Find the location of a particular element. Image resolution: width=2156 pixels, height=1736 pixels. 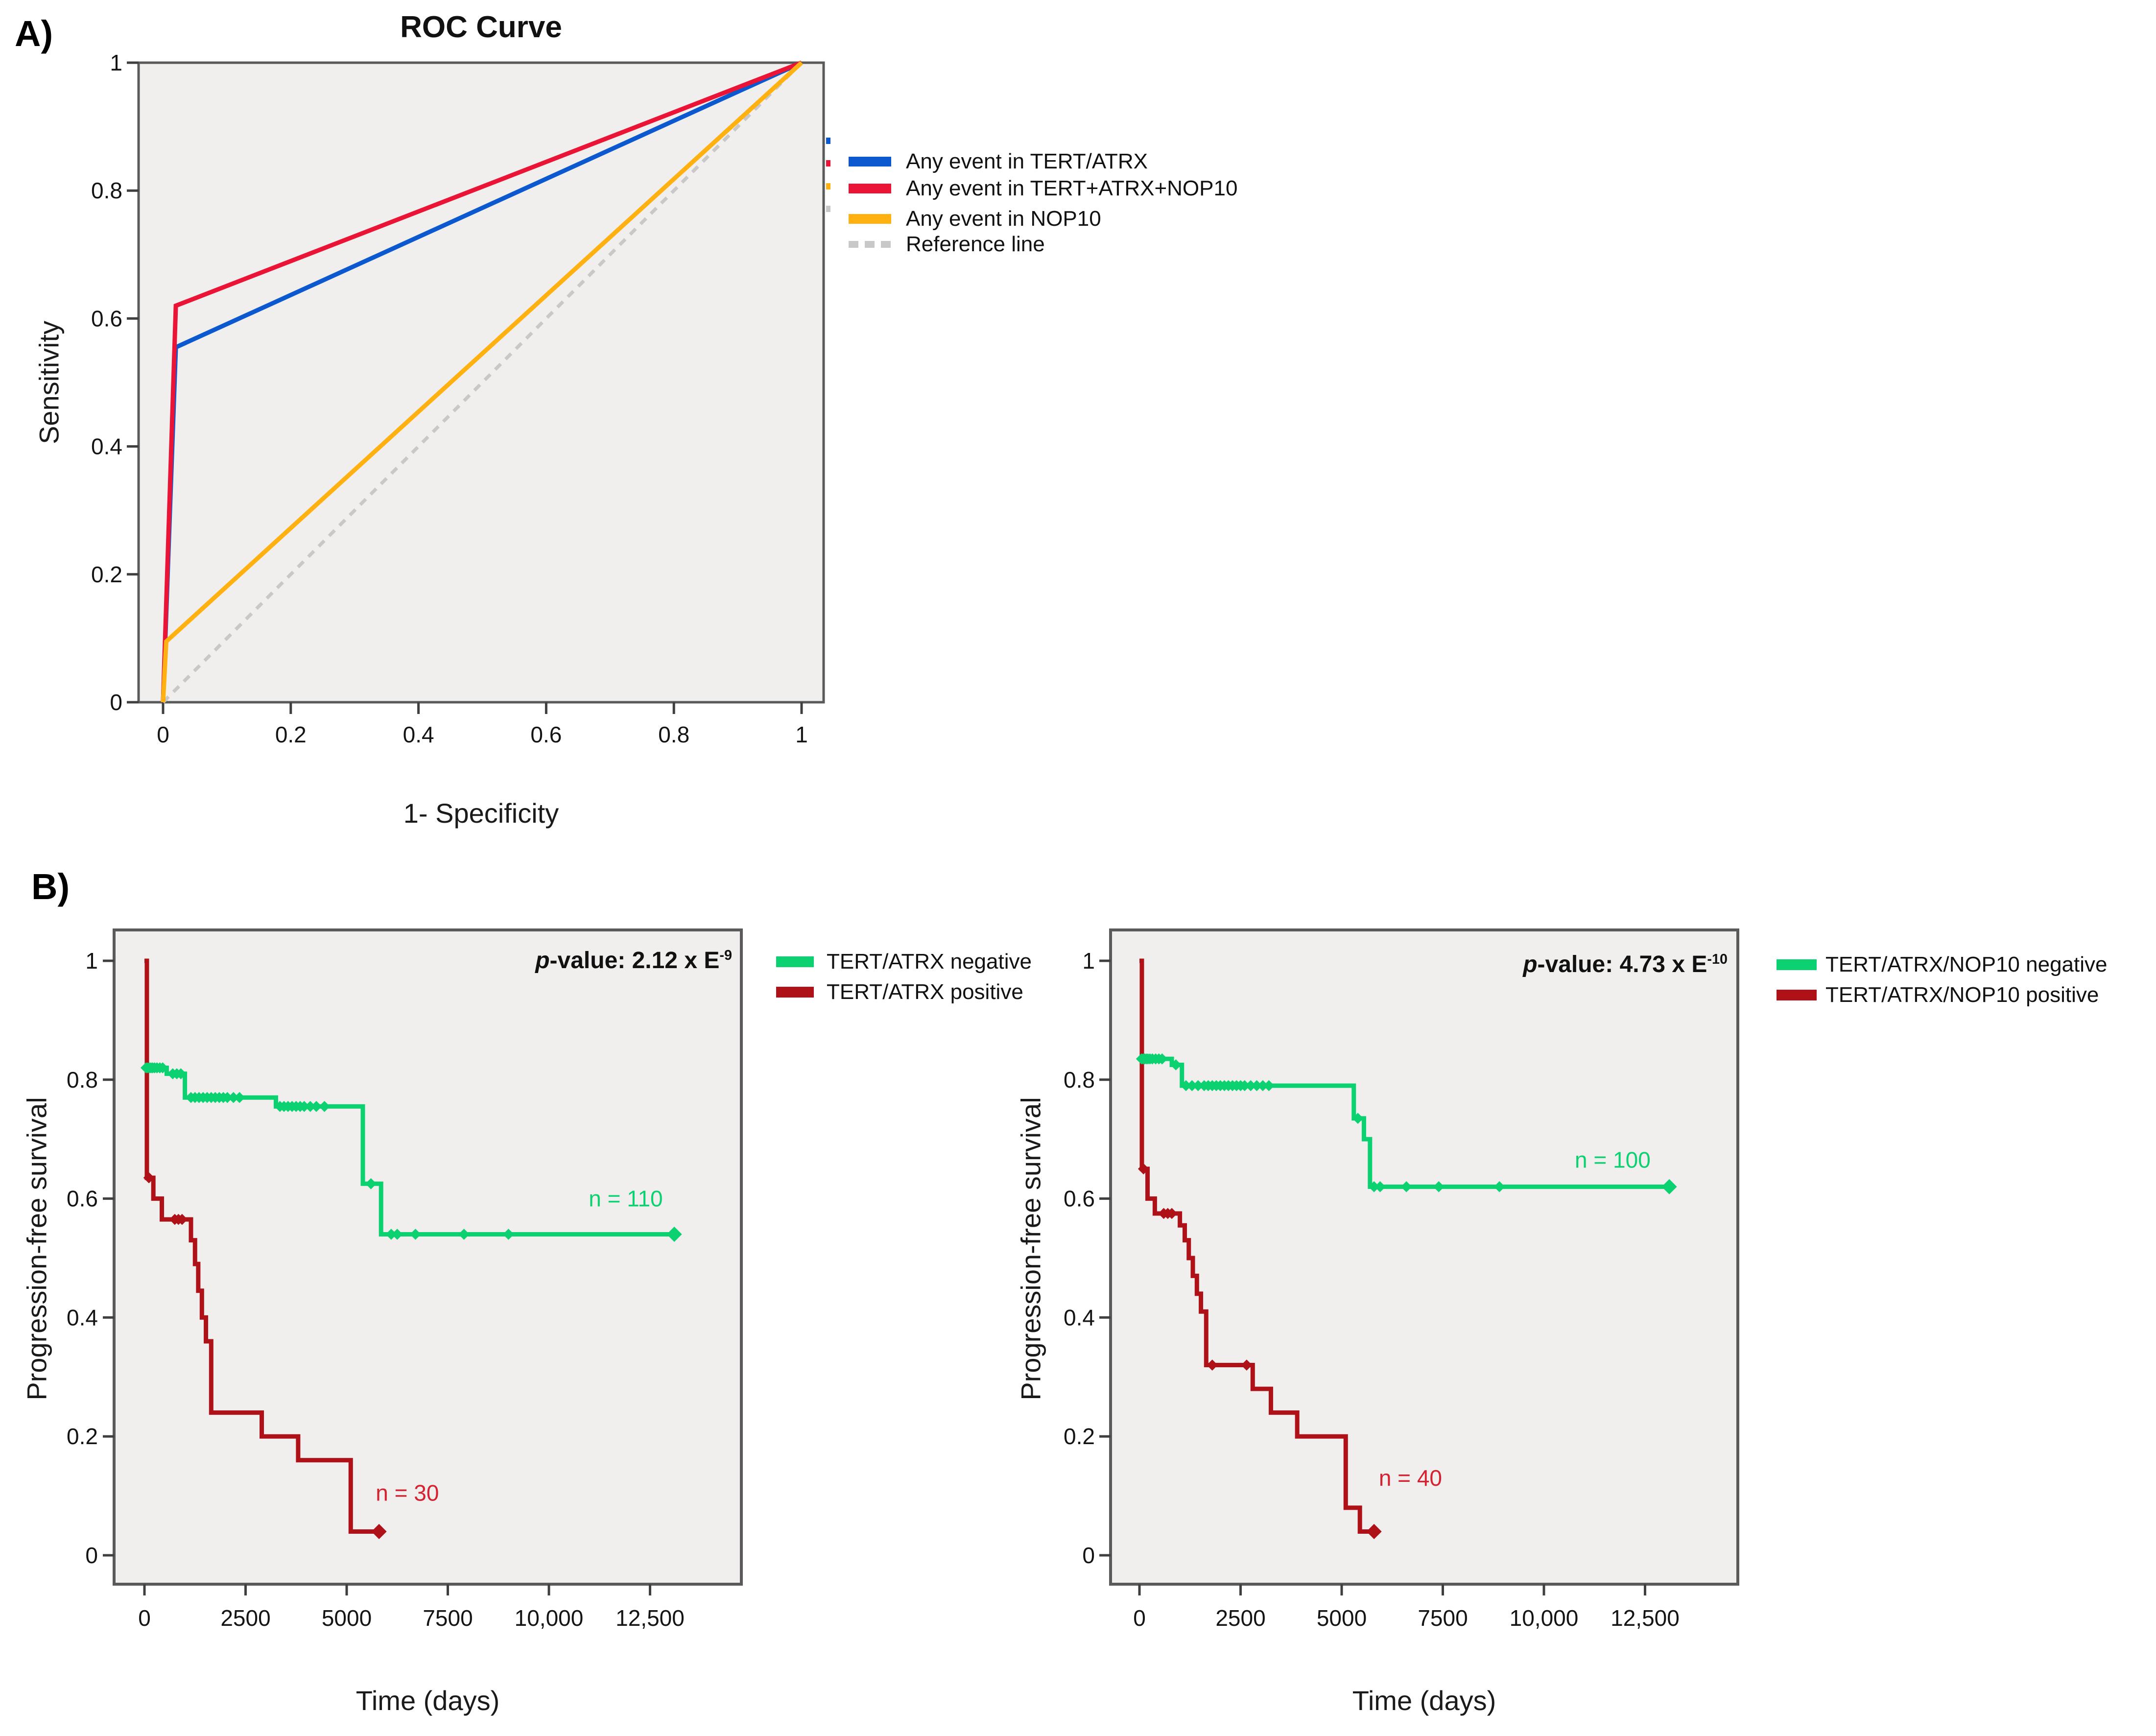

n-count-label: n = 30 is located at coordinates (407, 1493).